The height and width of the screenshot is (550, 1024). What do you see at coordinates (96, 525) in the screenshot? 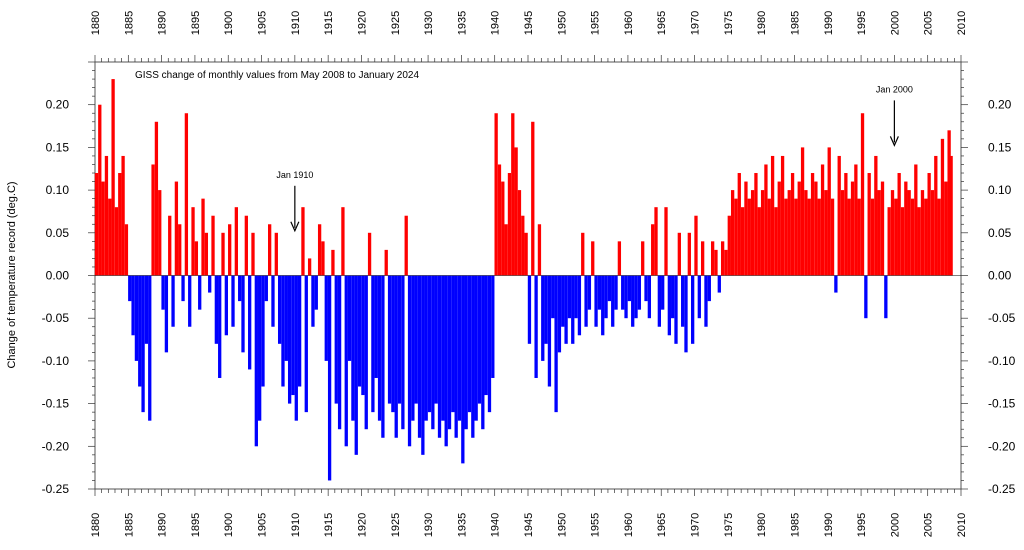
I see `x-tick-label-bottom: 1880` at bounding box center [96, 525].